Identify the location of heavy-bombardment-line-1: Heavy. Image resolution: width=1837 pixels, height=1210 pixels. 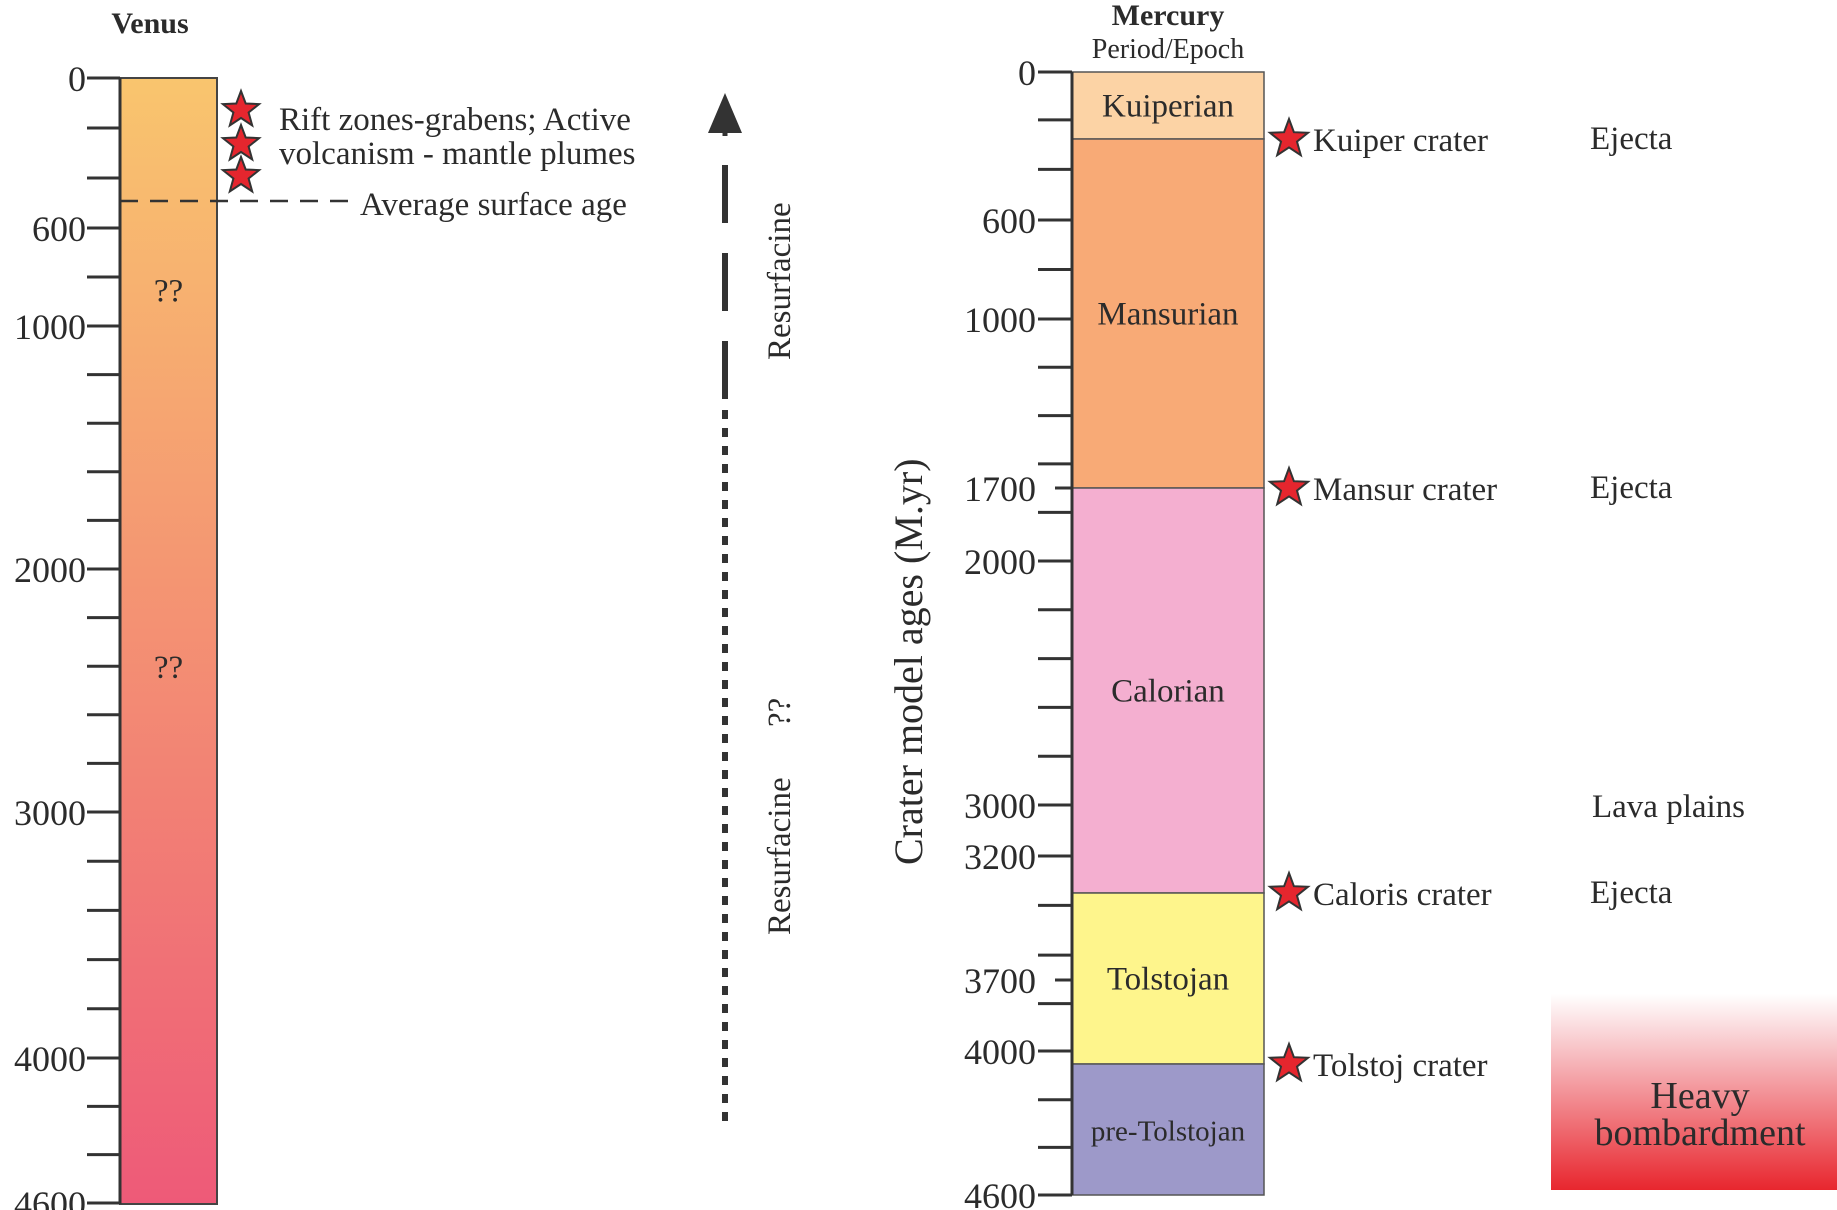
(1699, 1096).